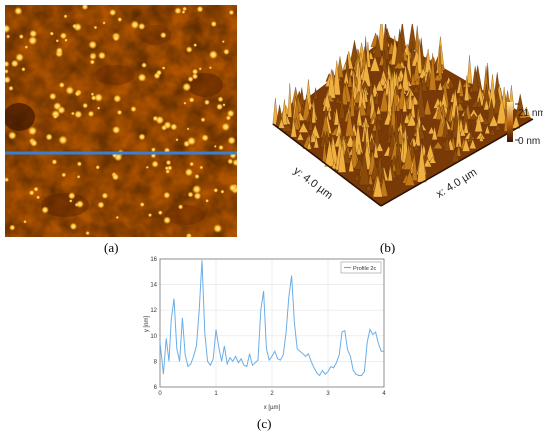 Image resolution: width=550 pixels, height=433 pixels. Describe the element at coordinates (156, 362) in the screenshot. I see `y-tick-label: 8` at that location.